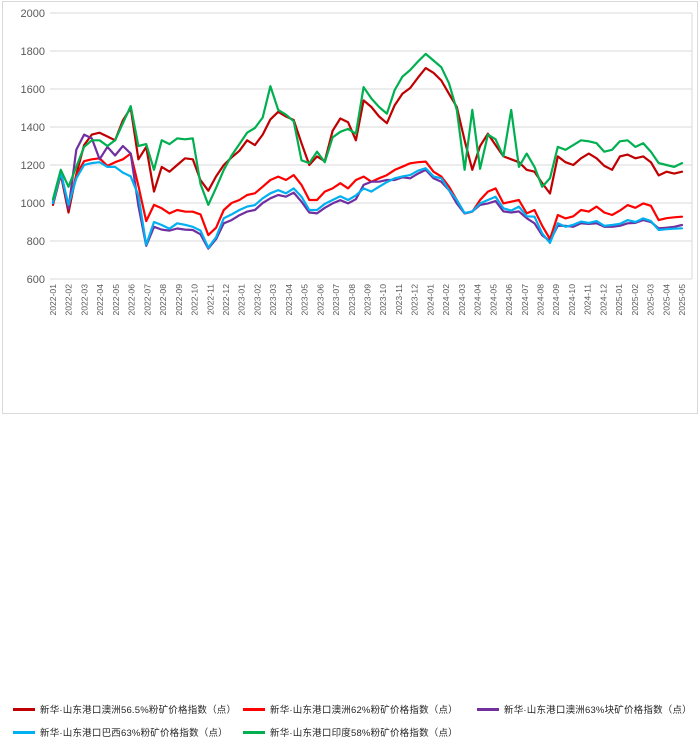  Describe the element at coordinates (33, 14) in the screenshot. I see `y-axis-tick-label: 2000` at that location.